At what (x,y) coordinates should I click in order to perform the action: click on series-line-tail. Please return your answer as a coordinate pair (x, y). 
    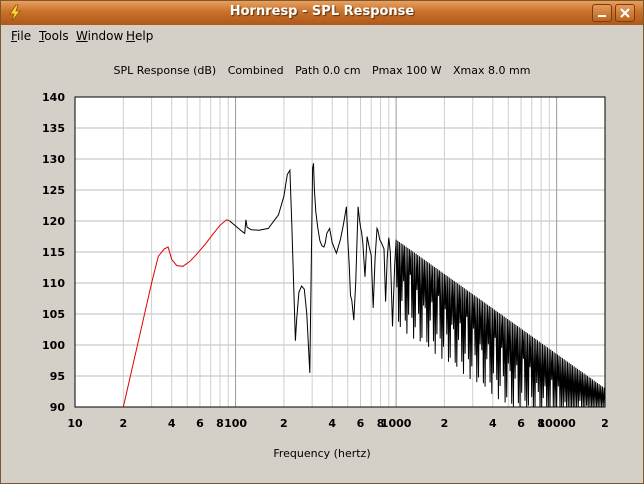
    Looking at the image, I should click on (500, 323).